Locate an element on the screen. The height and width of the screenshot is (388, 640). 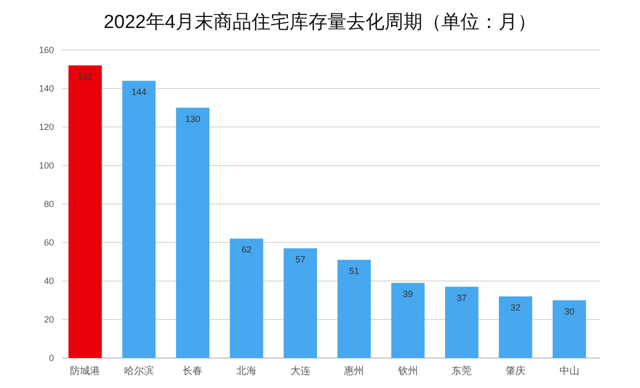
y-tick-label: 160 is located at coordinates (46, 50).